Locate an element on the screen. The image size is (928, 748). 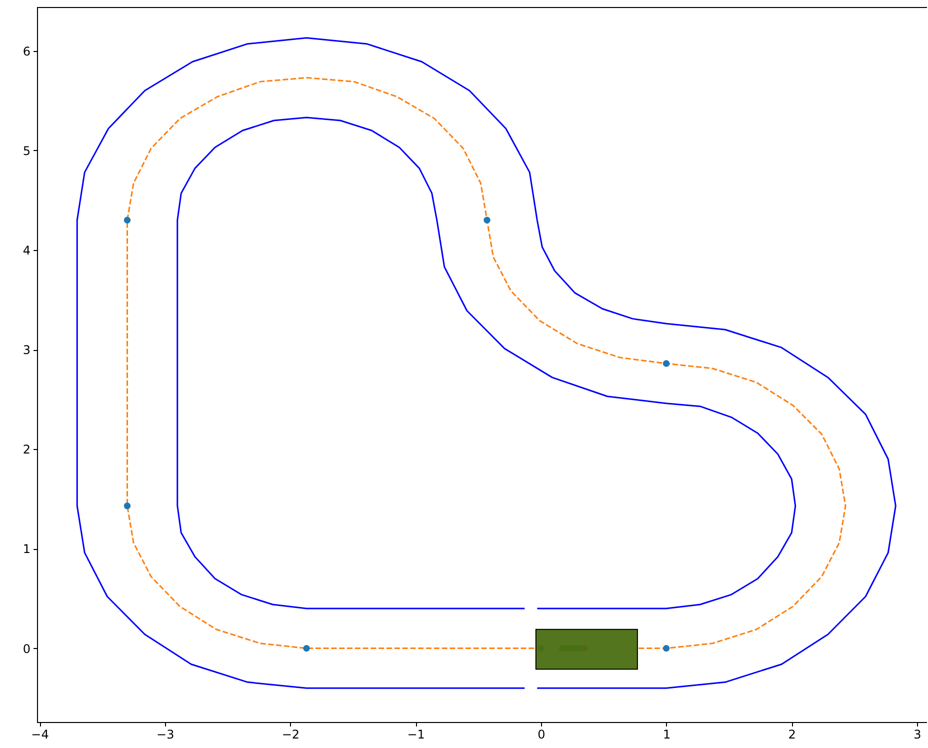
x-tick-label: −4 is located at coordinates (40, 735).